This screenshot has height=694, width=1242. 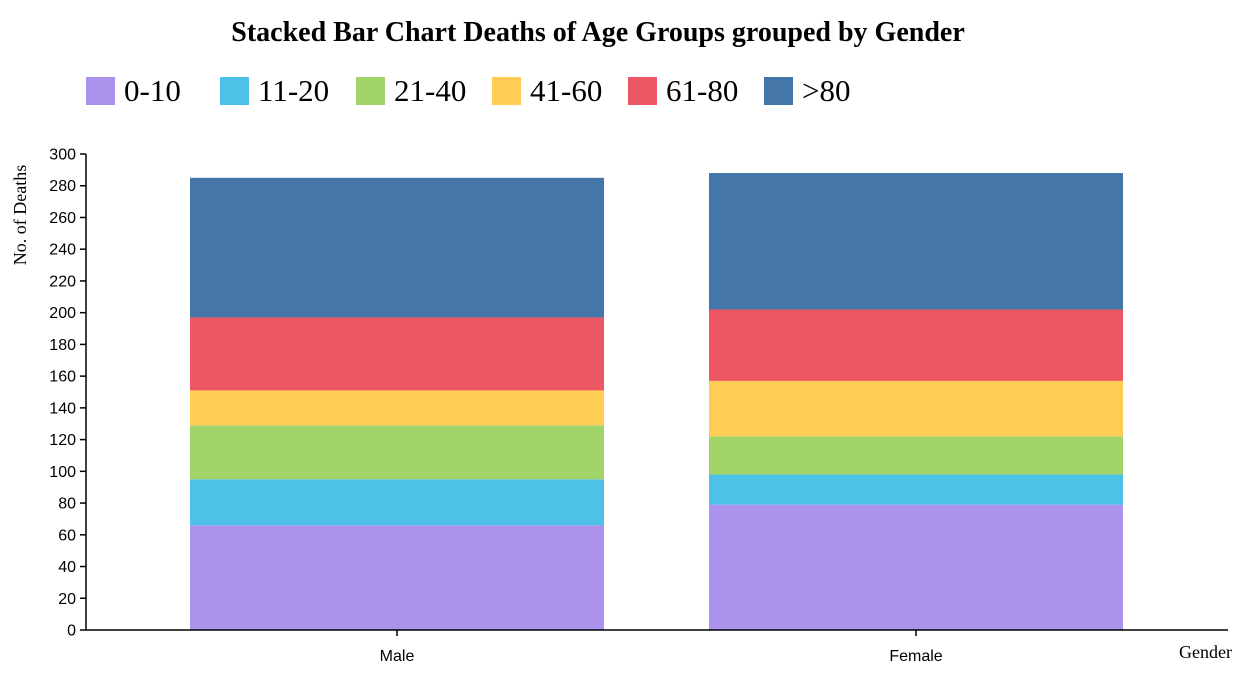 I want to click on legend-label-1: 0-10, so click(x=152, y=90).